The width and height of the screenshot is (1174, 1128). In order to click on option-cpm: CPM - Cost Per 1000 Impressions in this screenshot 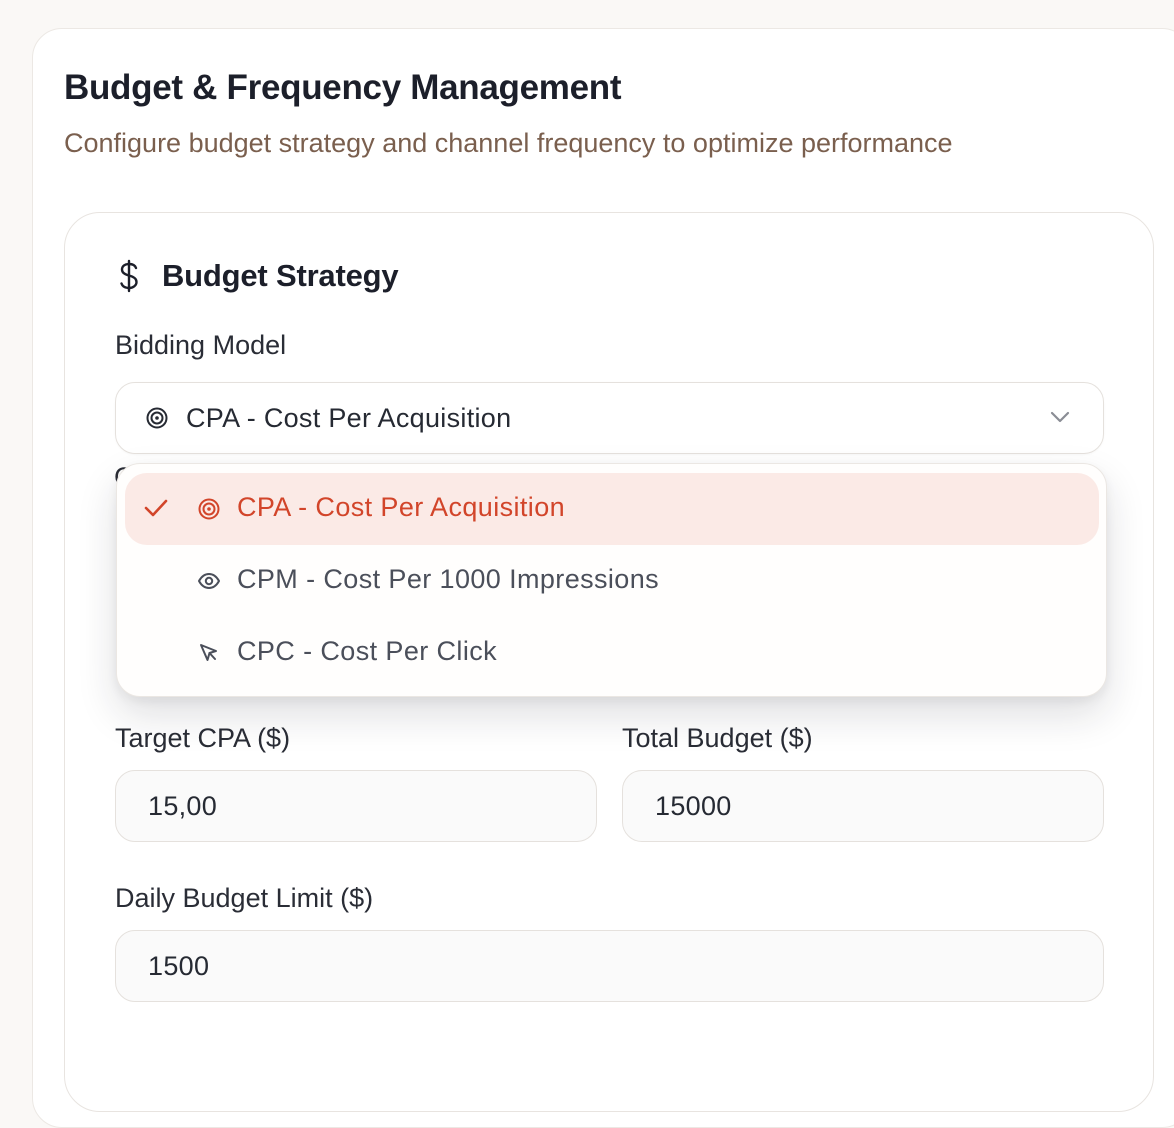, I will do `click(612, 581)`.